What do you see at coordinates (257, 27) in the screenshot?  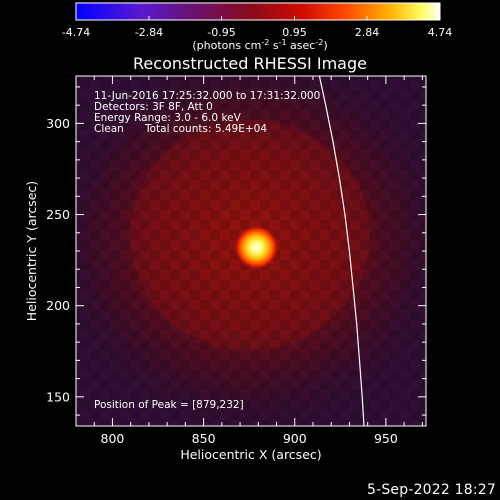 I see `colorbar-ticks: -4.74 -2.84 -0.95 0.95 2.84 4.74` at bounding box center [257, 27].